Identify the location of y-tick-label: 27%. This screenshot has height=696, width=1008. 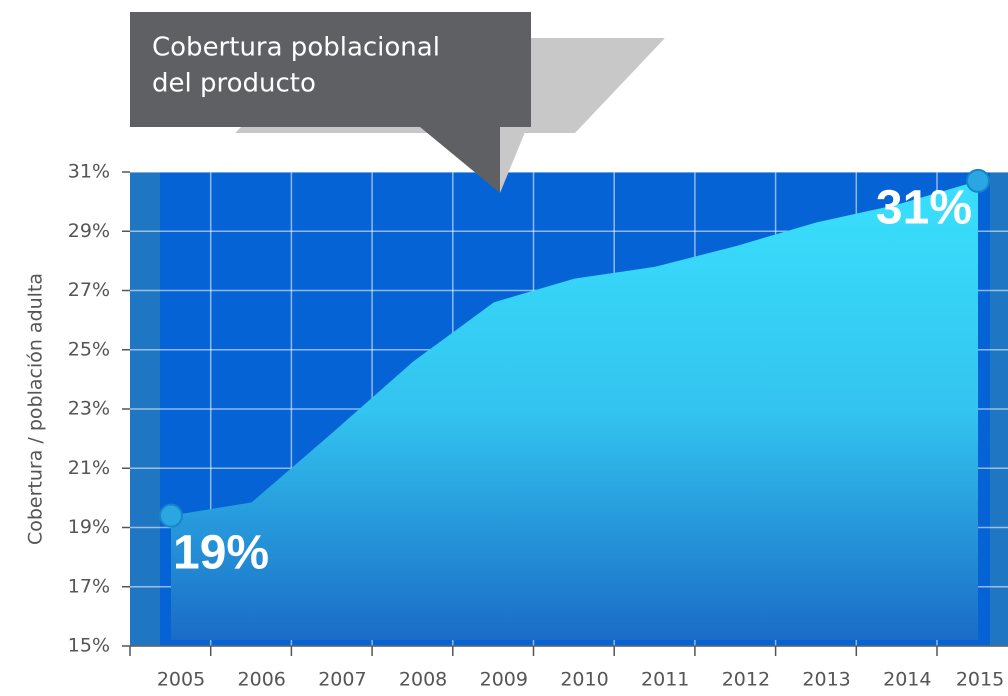
(89, 290).